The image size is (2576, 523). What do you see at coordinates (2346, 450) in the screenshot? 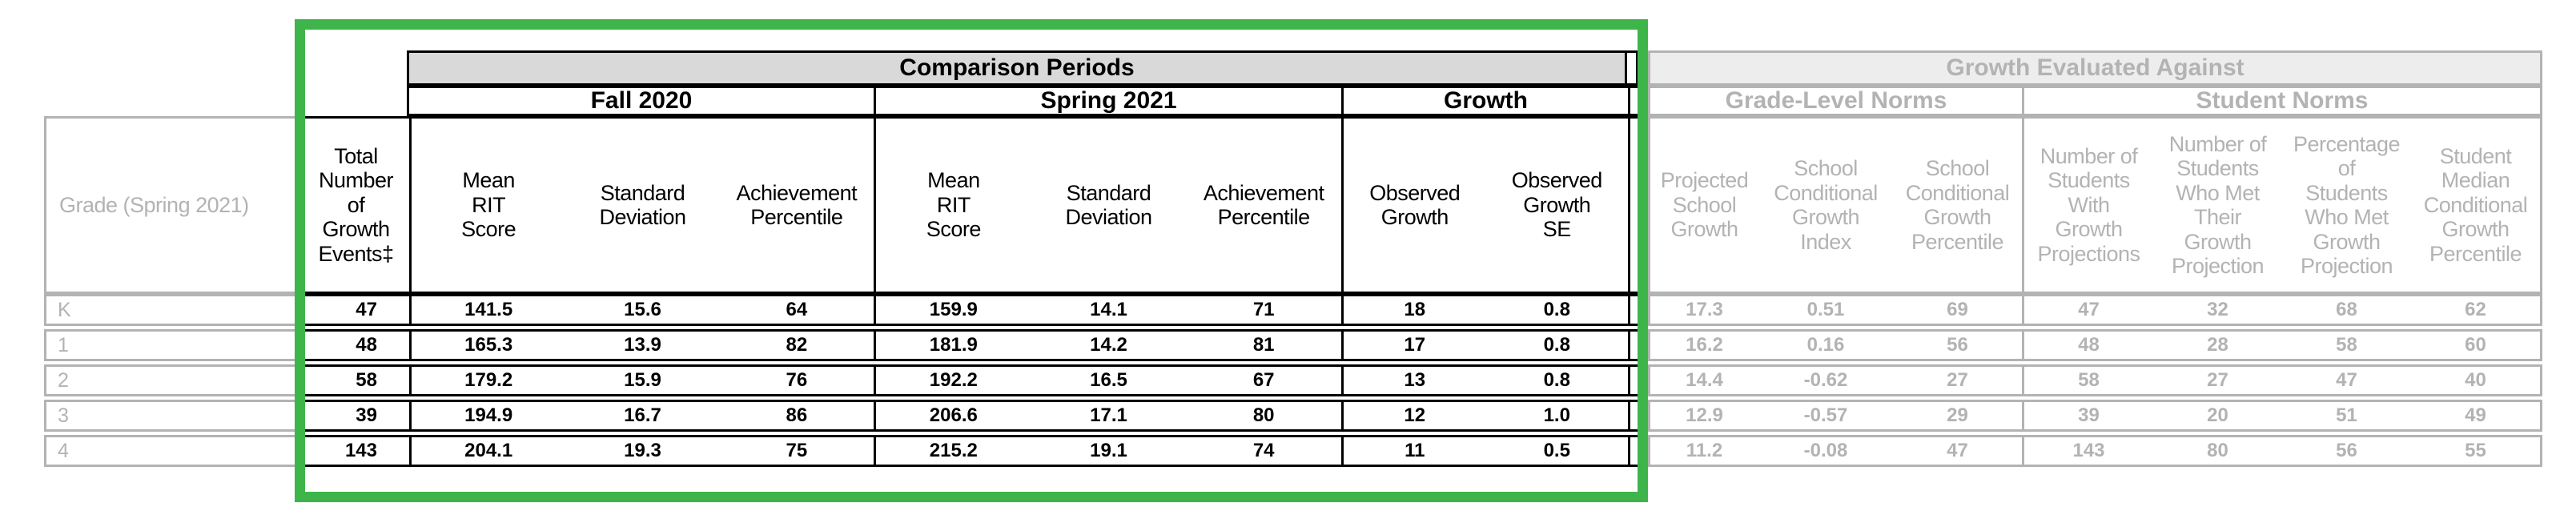
I see `cell-percentage-met-projection: 56` at bounding box center [2346, 450].